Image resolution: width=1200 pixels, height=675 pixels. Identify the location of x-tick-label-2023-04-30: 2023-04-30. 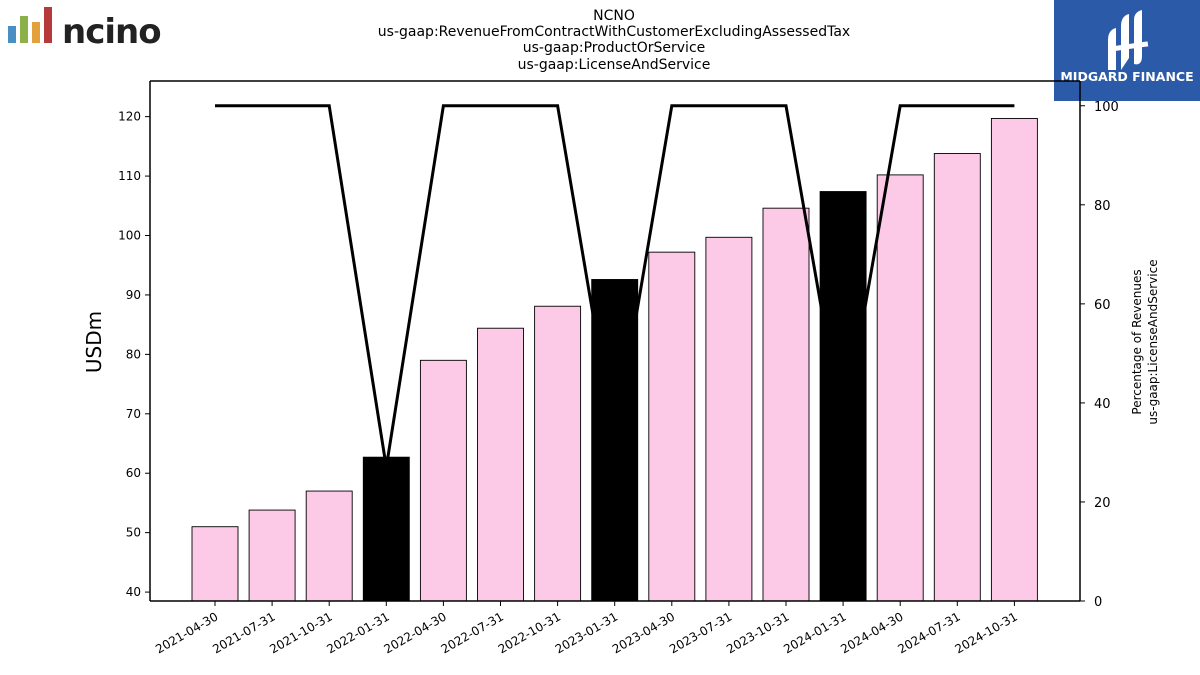
(643, 632).